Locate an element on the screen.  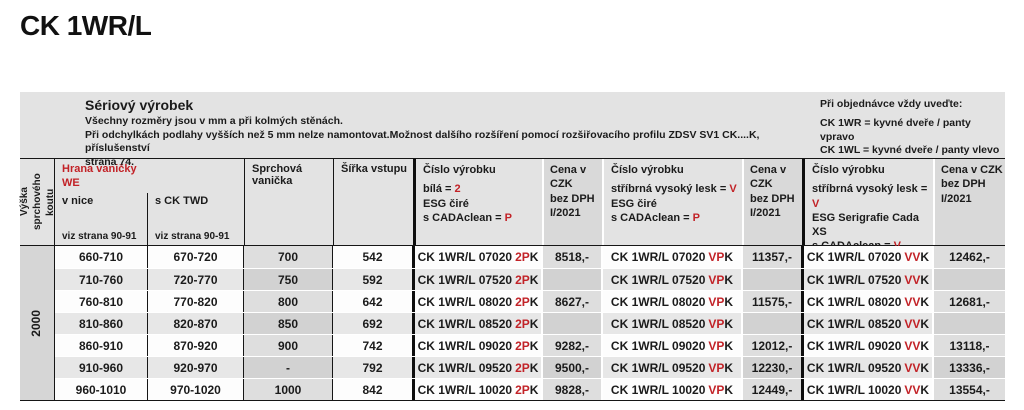
order-note-line: CK 1WL = kyvné dveře / panty vlevo is located at coordinates (910, 150).